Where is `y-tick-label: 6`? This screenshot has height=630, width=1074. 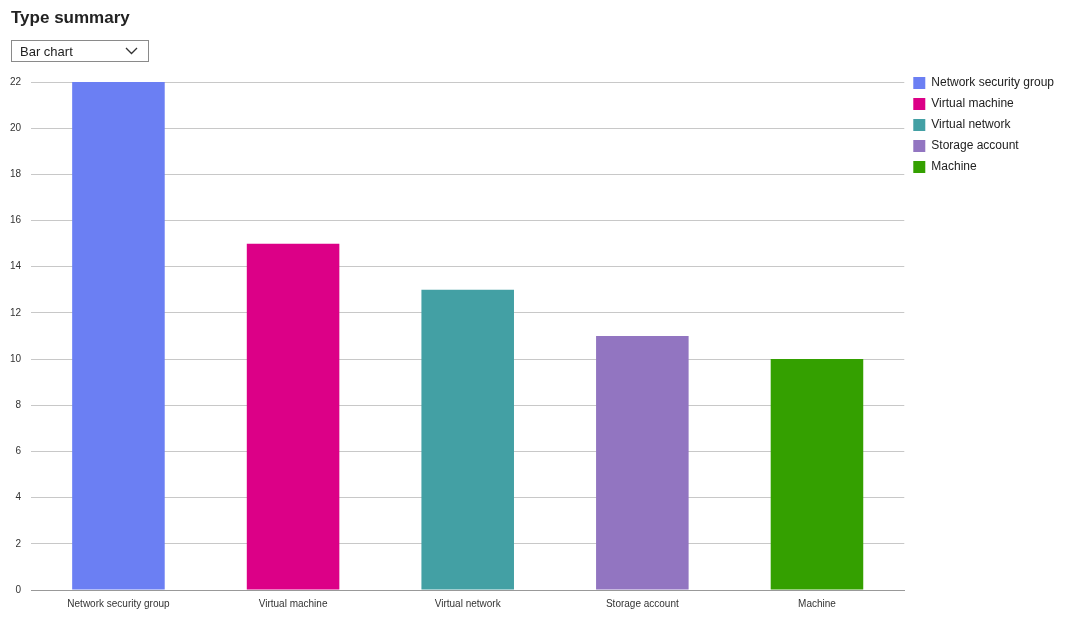
y-tick-label: 6 is located at coordinates (18, 451).